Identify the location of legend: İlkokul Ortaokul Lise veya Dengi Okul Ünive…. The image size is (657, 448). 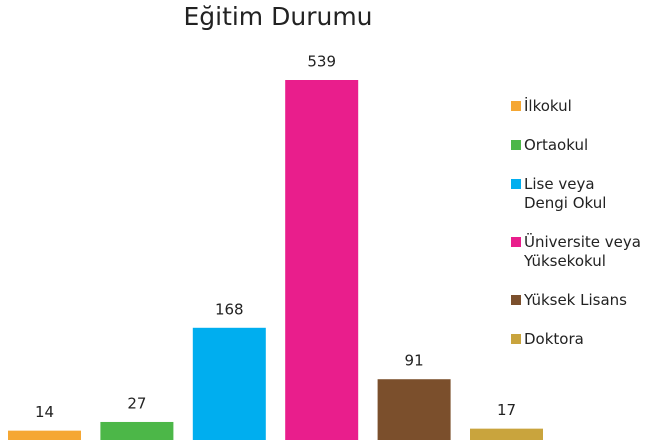
(581, 223).